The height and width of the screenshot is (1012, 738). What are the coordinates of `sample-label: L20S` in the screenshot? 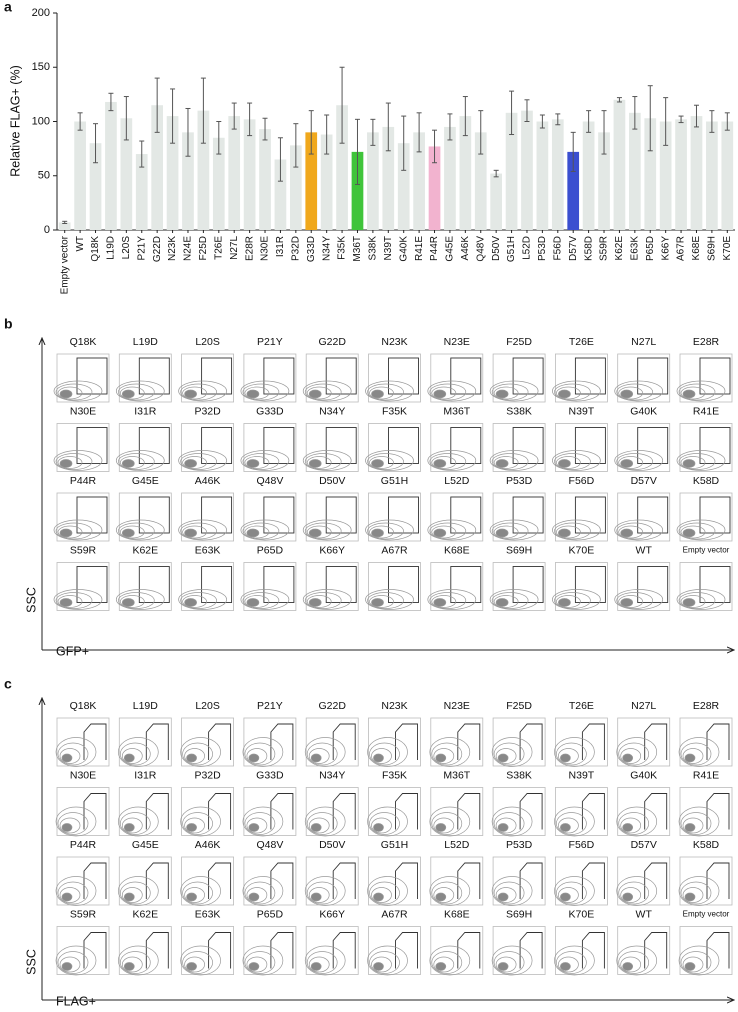 It's located at (207, 706).